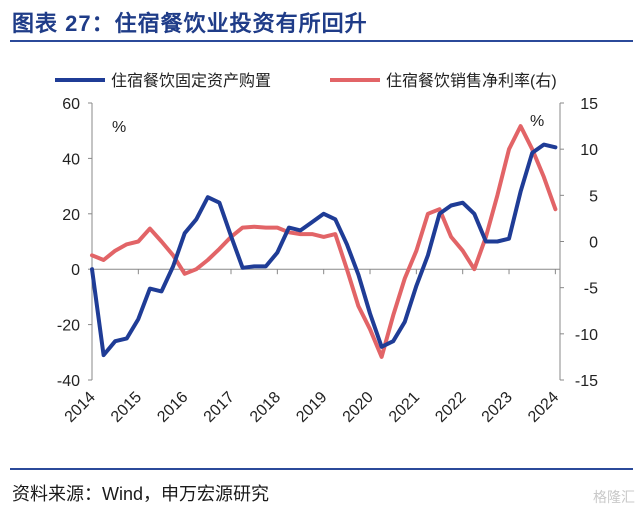  Describe the element at coordinates (75, 270) in the screenshot. I see `left-axis-tick-label: 0` at that location.